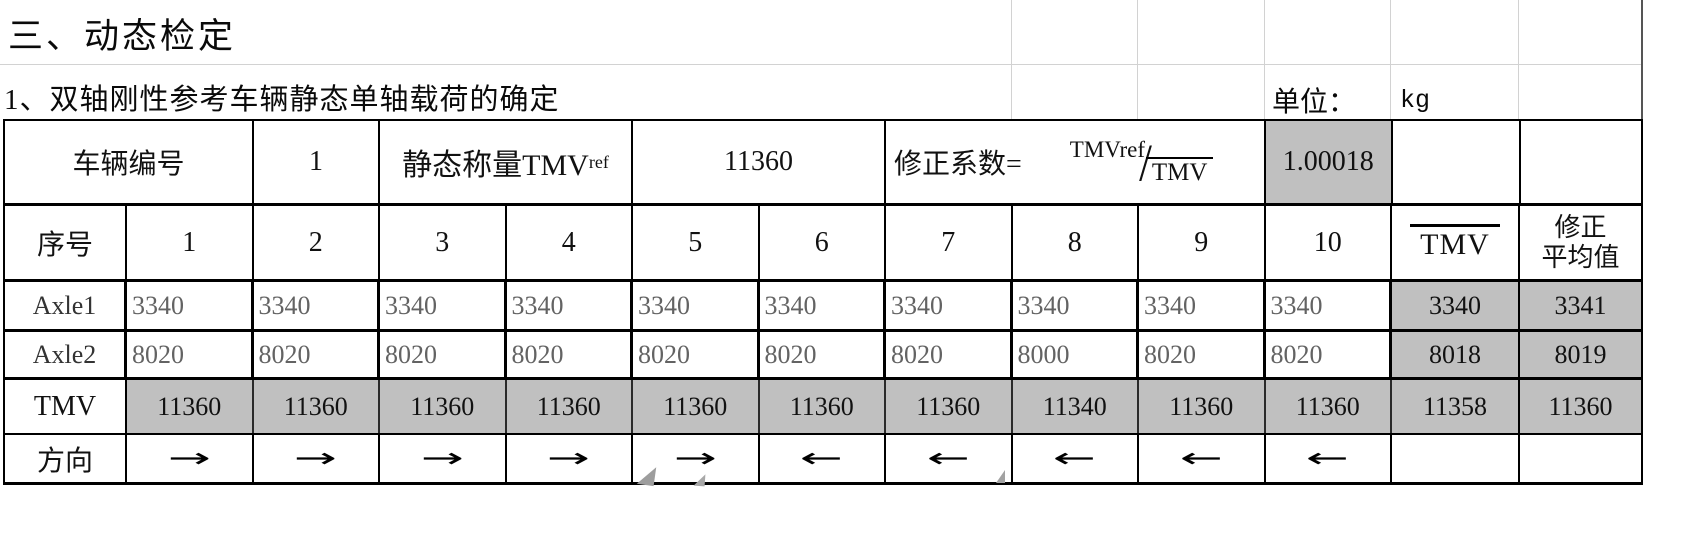  I want to click on axle2-value-6: 8020, so click(823, 354).